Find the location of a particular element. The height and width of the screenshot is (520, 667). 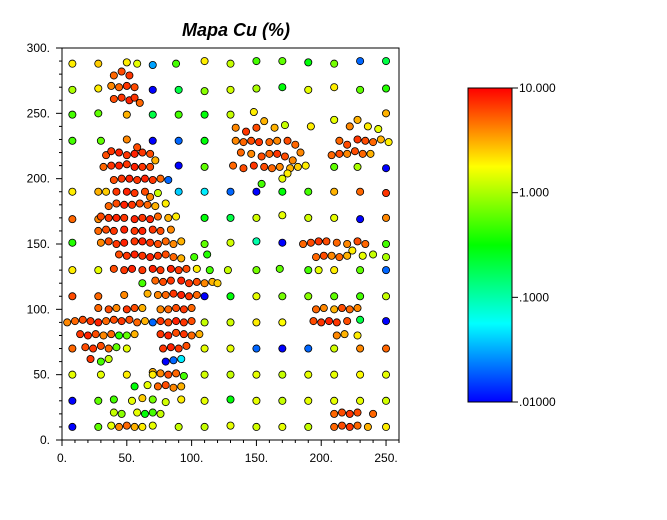

chart-title: Mapa Cu (%) is located at coordinates (236, 30).